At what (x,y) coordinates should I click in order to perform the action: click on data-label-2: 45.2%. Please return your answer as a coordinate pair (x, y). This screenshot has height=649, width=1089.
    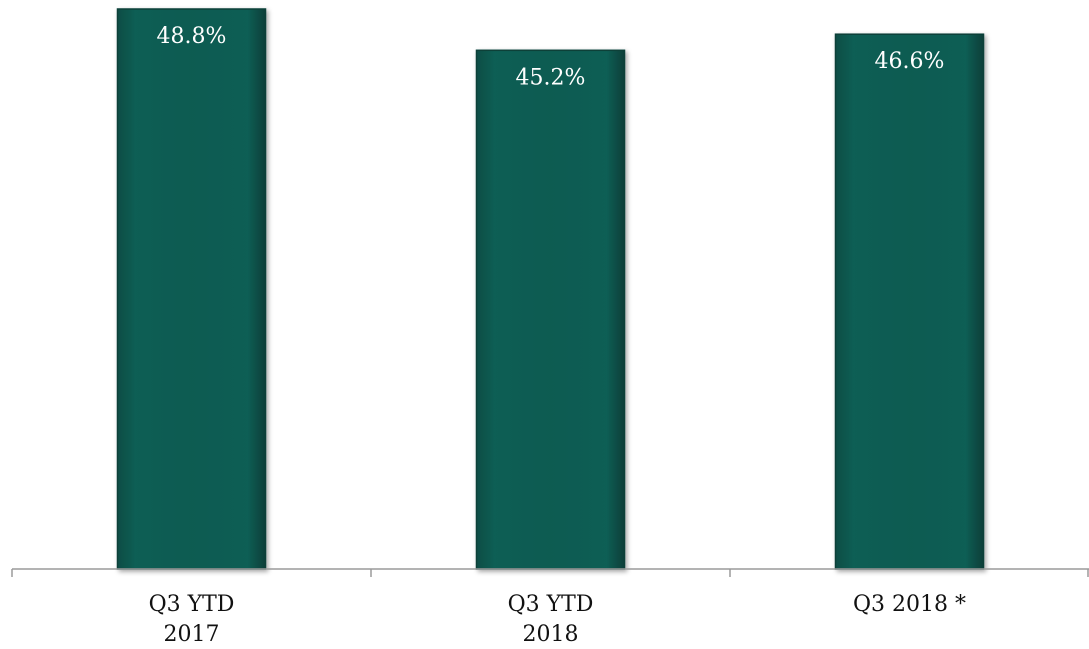
    Looking at the image, I should click on (551, 77).